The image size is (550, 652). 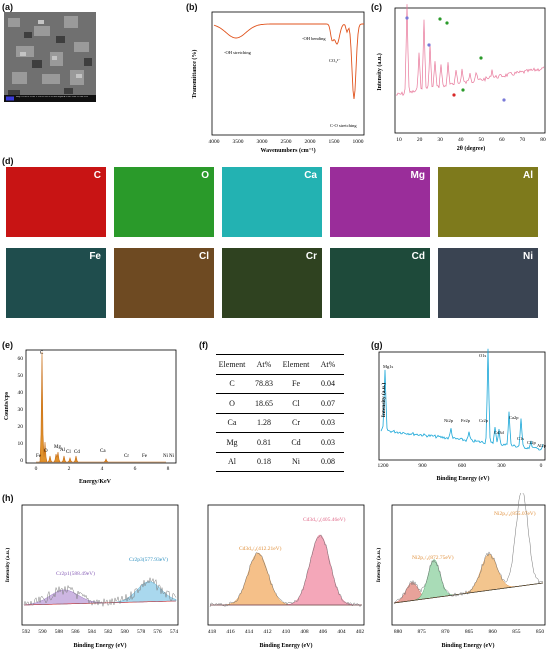 I want to click on eds-xlabel: Energy/KeV, so click(x=95, y=482).